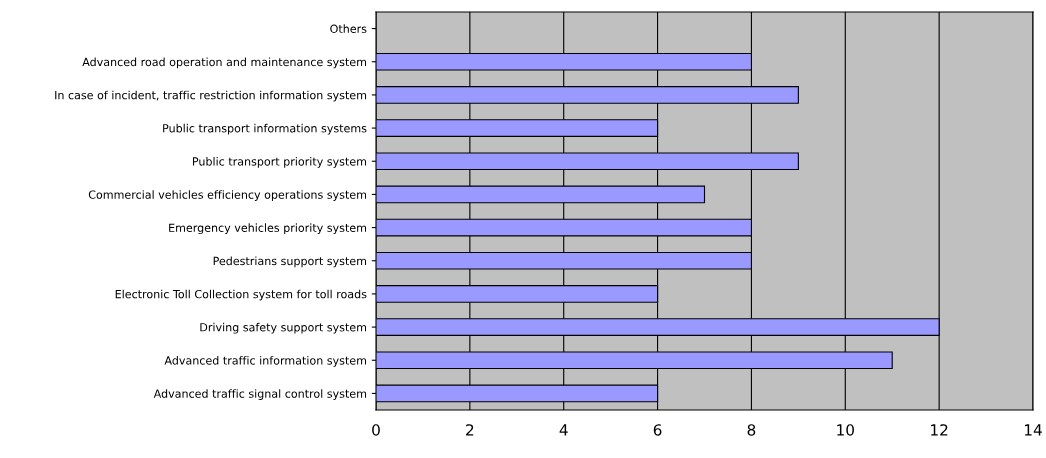 This screenshot has height=458, width=1046. Describe the element at coordinates (268, 229) in the screenshot. I see `y-tick-label: Emergency vehicles priority system` at that location.